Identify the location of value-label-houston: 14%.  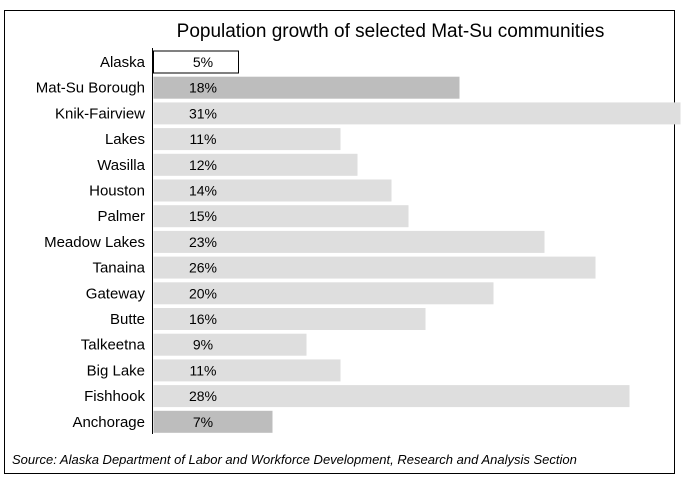
(203, 191).